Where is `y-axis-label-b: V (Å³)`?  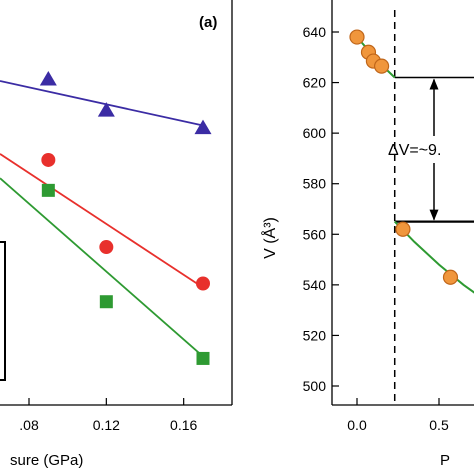 y-axis-label-b: V (Å³) is located at coordinates (269, 238).